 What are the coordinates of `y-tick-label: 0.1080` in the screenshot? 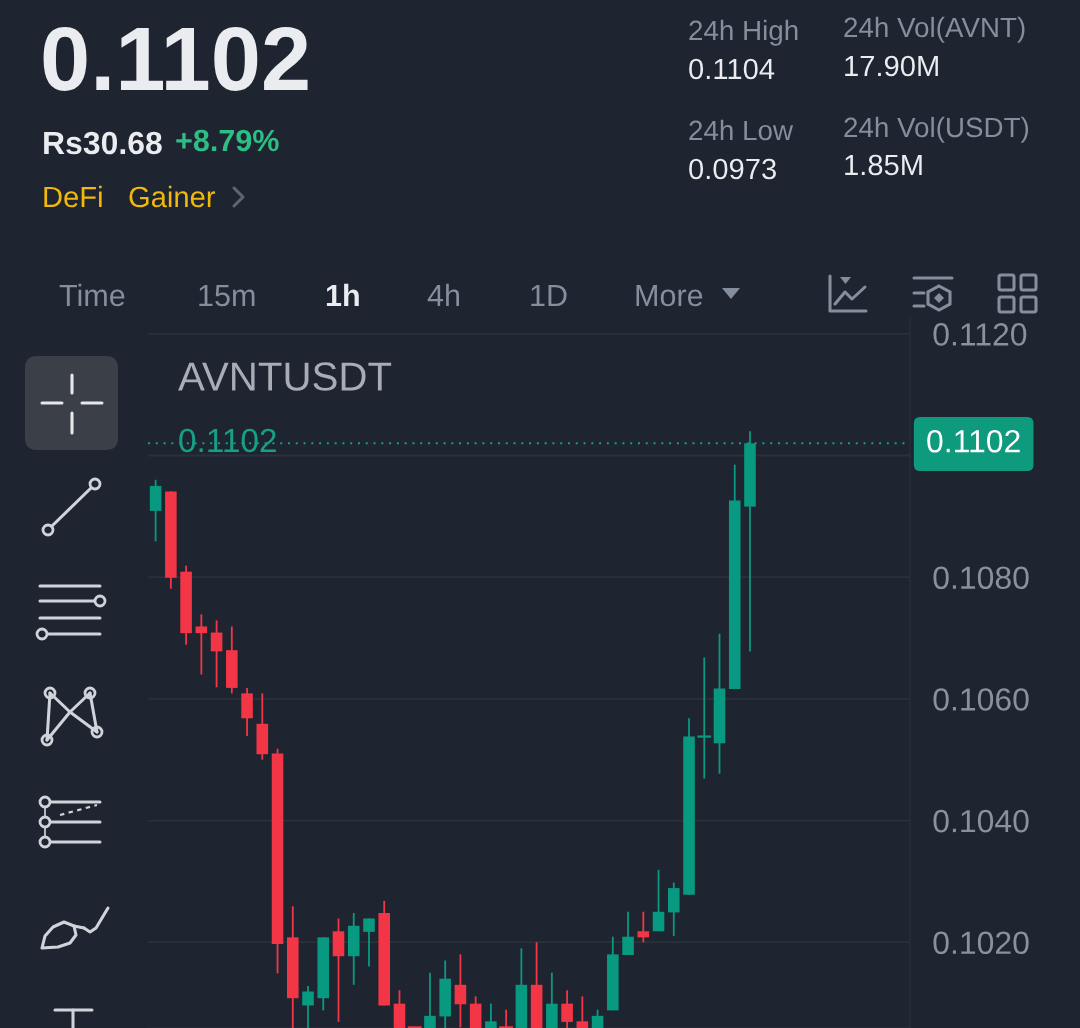 It's located at (981, 578).